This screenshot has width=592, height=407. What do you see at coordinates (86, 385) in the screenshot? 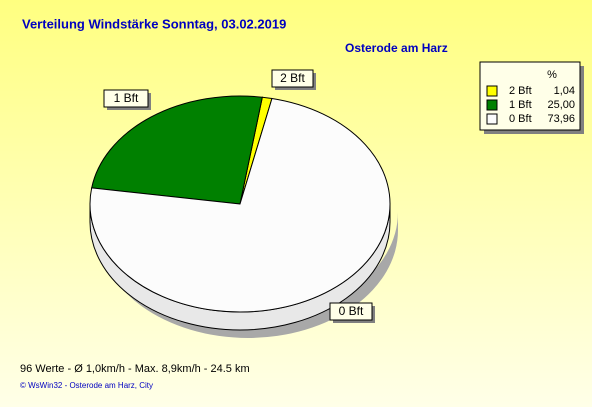
I see `credit: © WsWin32 - Osterode am Harz, City` at bounding box center [86, 385].